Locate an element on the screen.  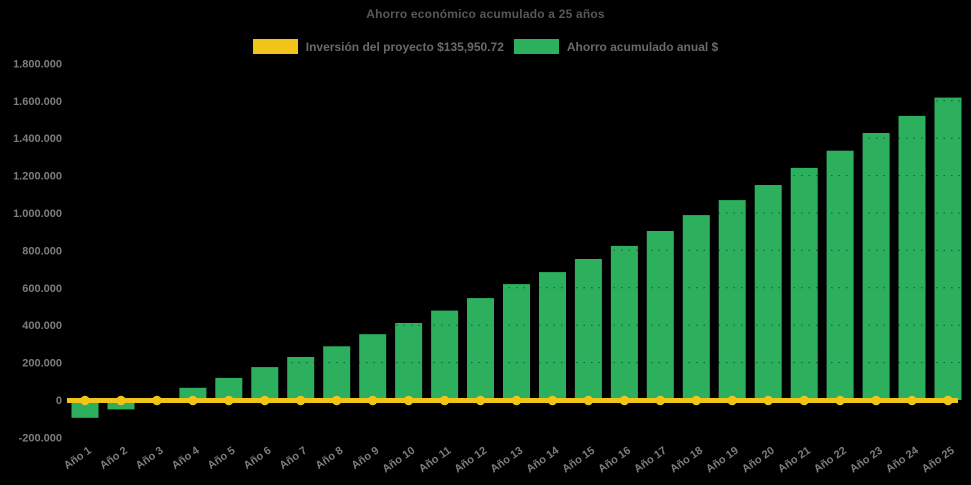
y-axis-label: 1.800.000 is located at coordinates (37, 64).